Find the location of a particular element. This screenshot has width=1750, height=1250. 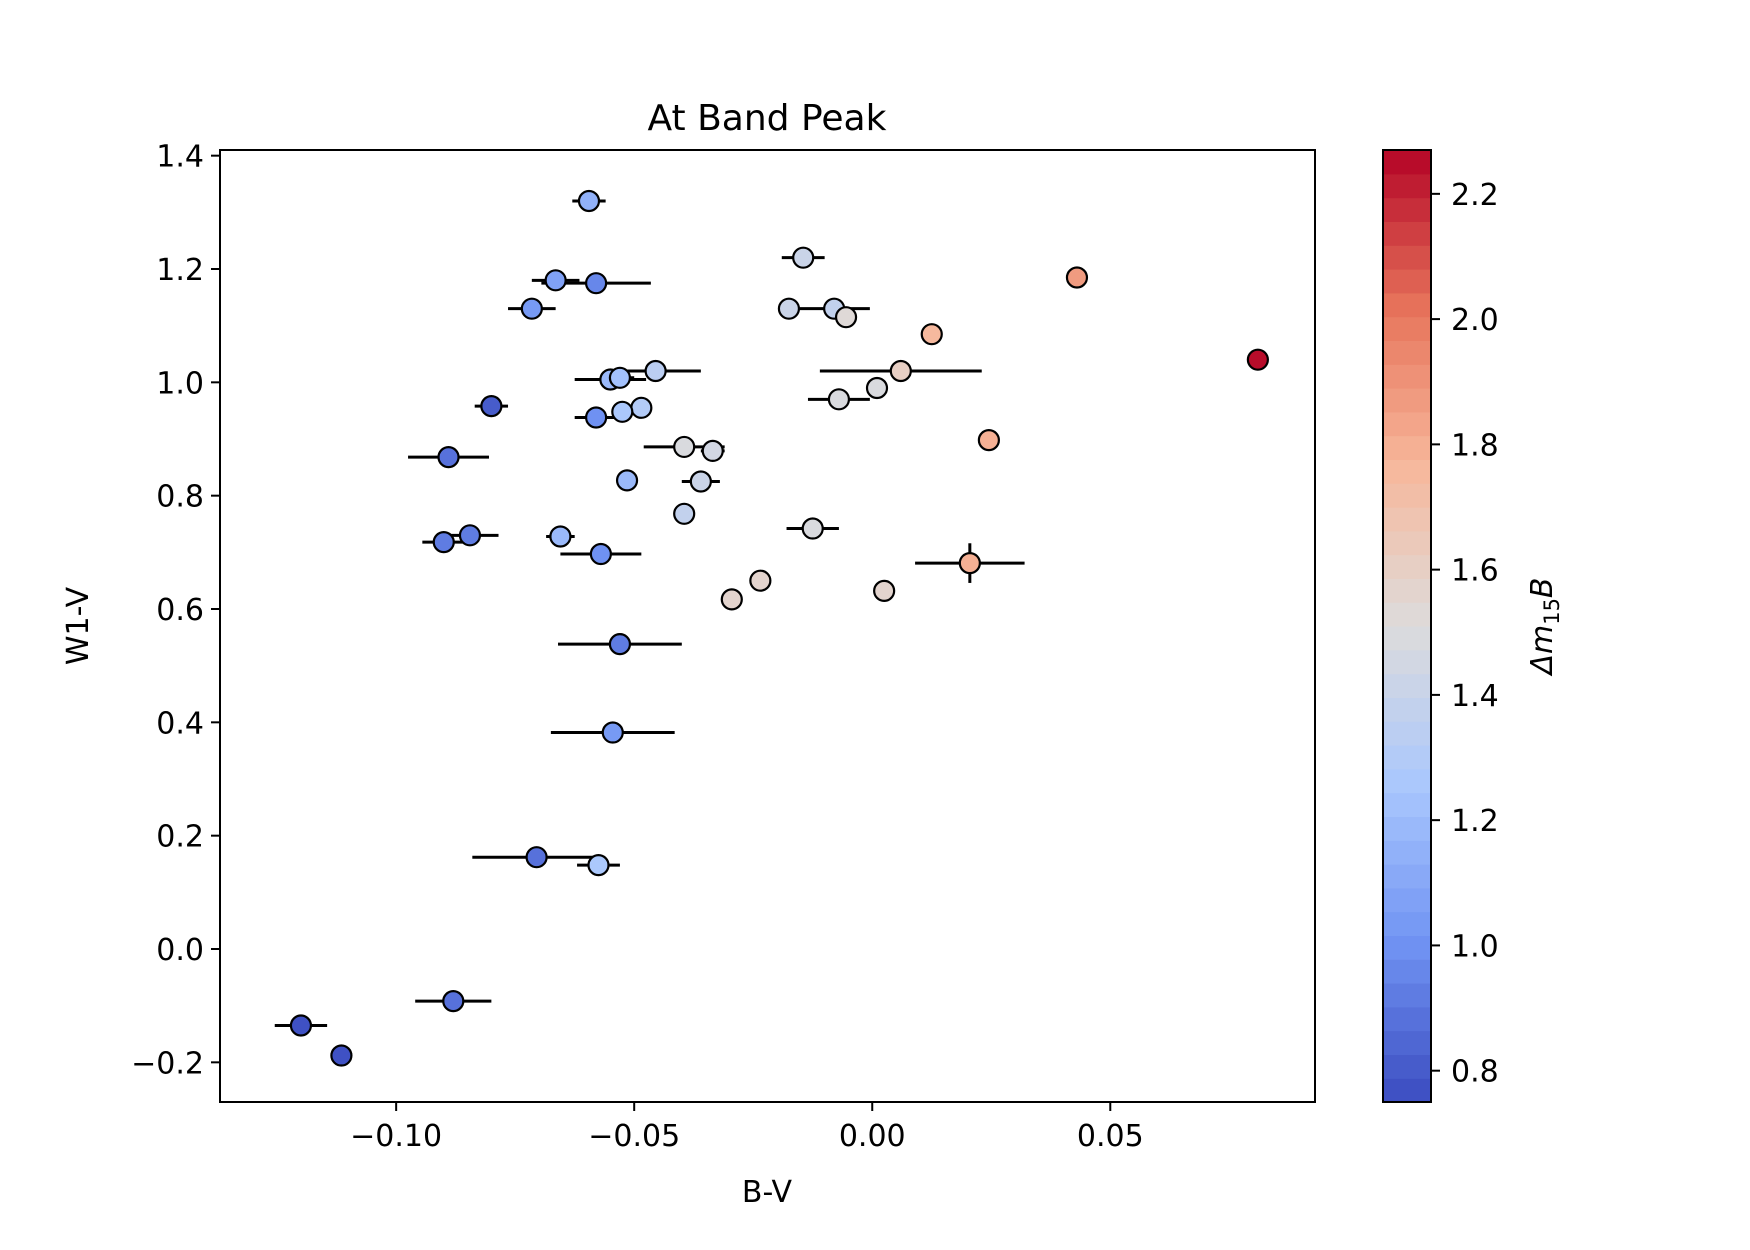

y-axis-ticks: −0.2 0.0 0.2 0.4 0.6 0.8 1.0 1.2 1.4 is located at coordinates (175, 610).